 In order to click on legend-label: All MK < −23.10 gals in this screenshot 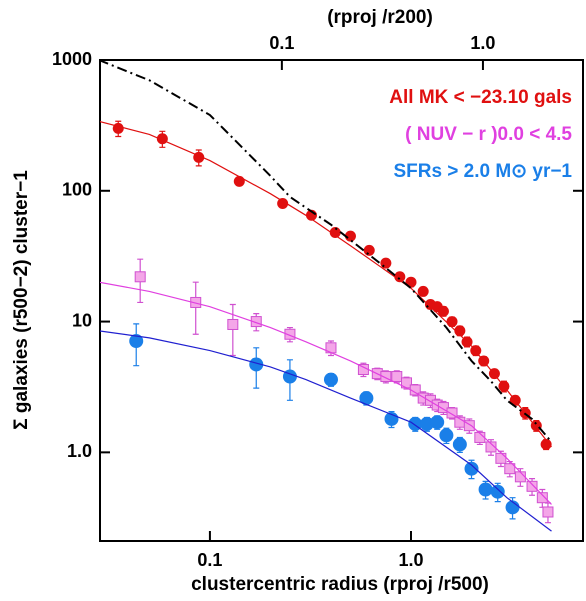, I will do `click(480, 97)`.